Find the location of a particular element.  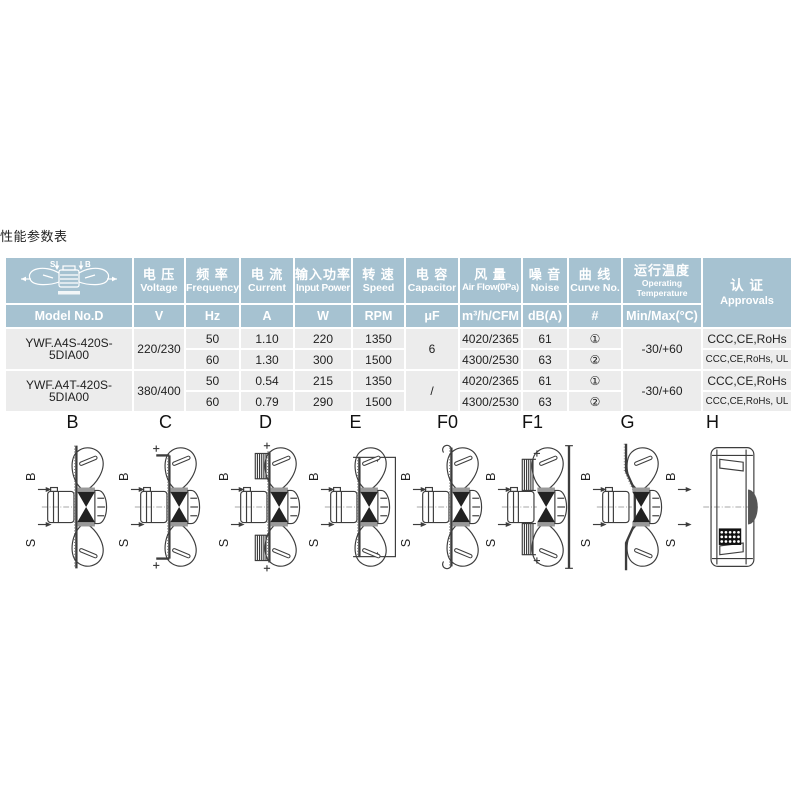

noise-cell: 61 is located at coordinates (545, 338).